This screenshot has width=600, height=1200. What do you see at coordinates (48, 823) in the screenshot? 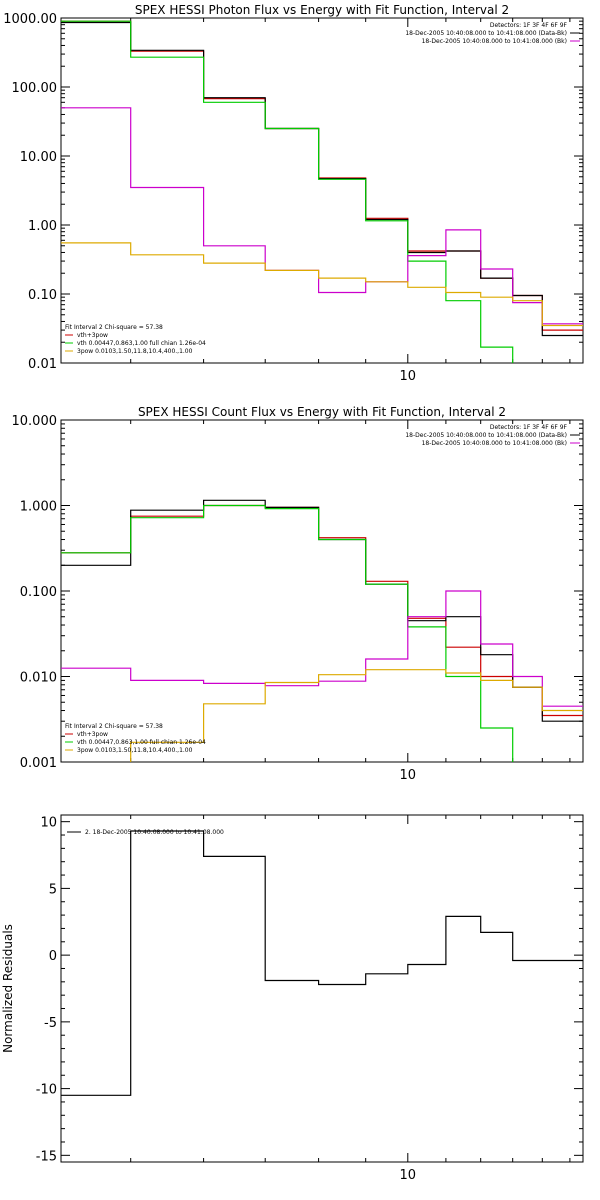
I see `y-tick-label: 10` at bounding box center [48, 823].